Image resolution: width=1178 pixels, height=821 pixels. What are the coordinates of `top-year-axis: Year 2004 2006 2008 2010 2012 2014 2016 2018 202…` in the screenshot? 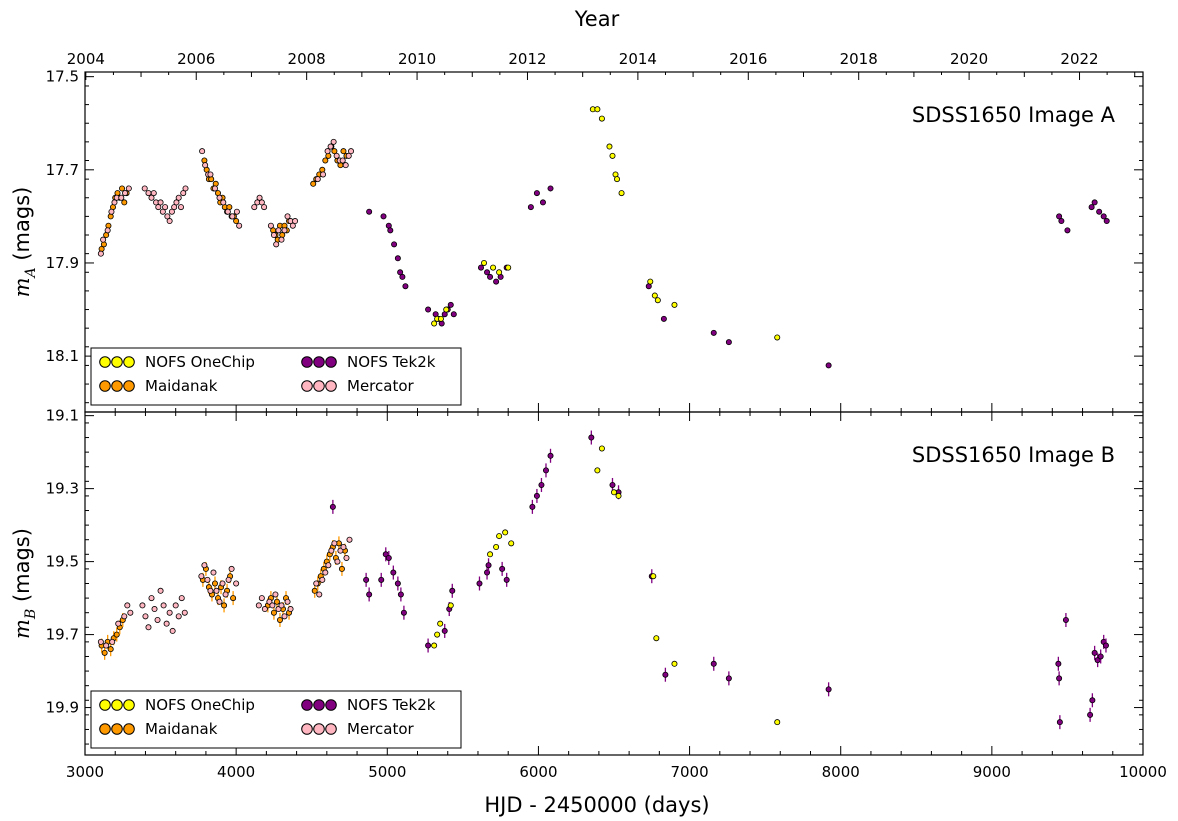 It's located at (601, 43).